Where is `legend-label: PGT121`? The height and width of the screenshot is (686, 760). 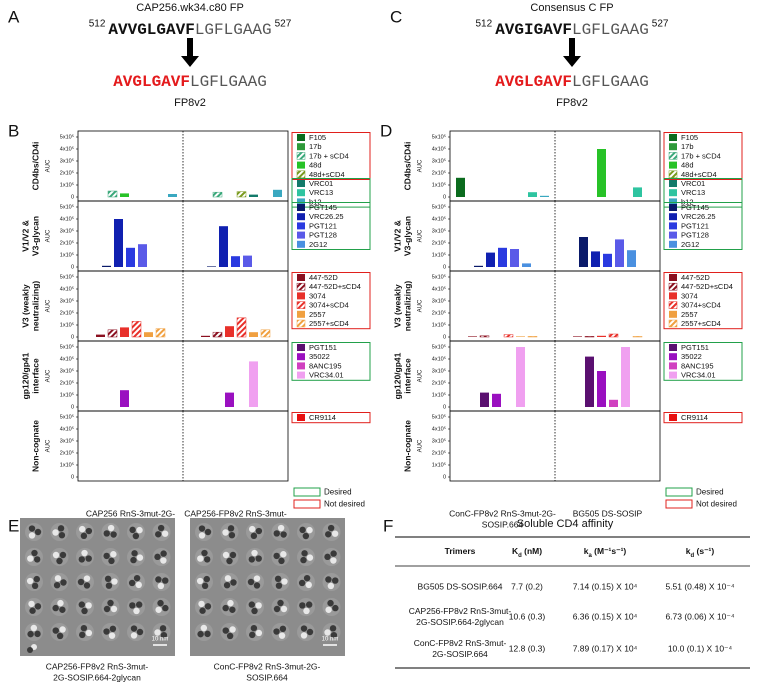 legend-label: PGT121 is located at coordinates (695, 225).